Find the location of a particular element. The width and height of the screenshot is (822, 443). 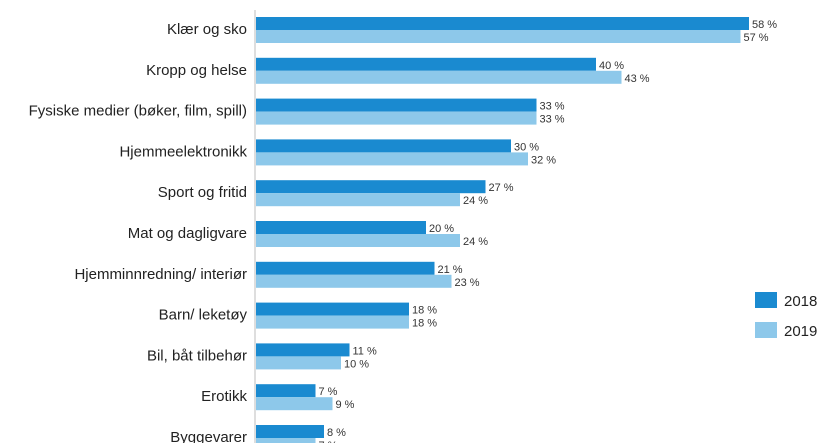

category-label: Bil, båt tilbehør is located at coordinates (197, 355).